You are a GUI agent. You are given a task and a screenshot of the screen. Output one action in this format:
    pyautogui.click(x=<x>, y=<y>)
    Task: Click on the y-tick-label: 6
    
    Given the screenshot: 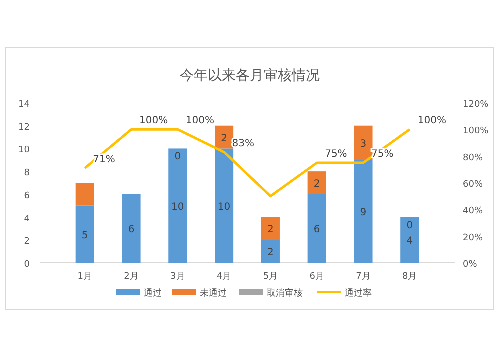 What is the action you would take?
    pyautogui.click(x=27, y=196)
    